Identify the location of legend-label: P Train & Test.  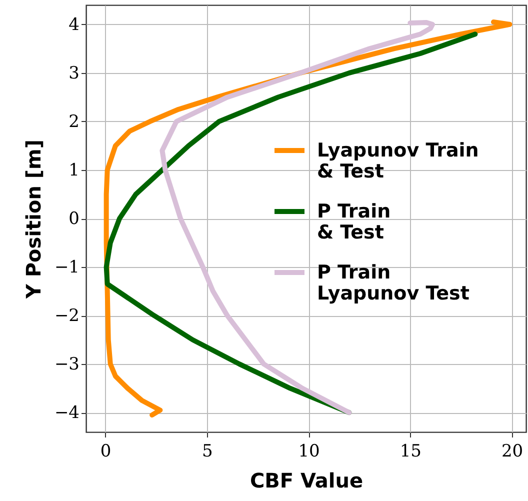
(354, 222).